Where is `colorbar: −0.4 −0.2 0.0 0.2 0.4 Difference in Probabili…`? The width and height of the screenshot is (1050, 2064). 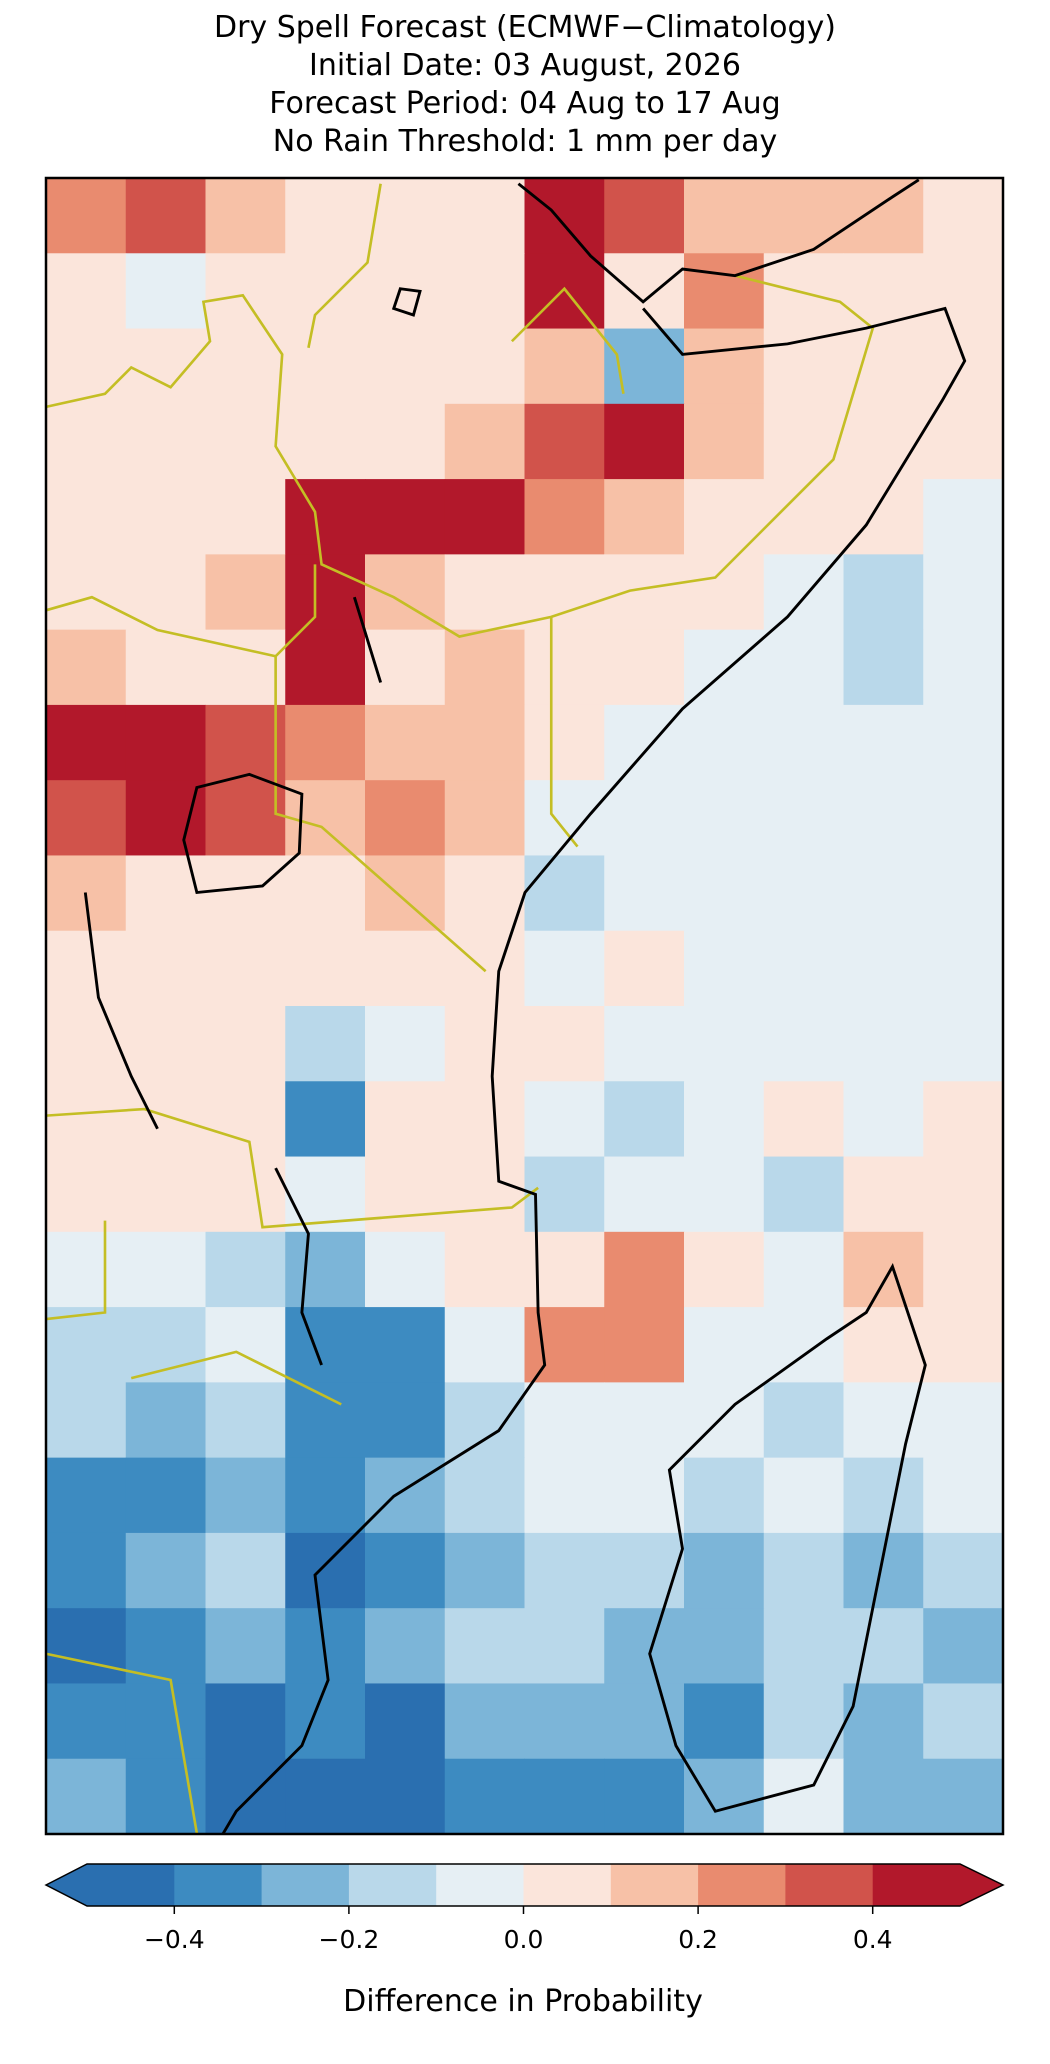
colorbar: −0.4 −0.2 0.0 0.2 0.4 Difference in Probabili… is located at coordinates (524, 1941).